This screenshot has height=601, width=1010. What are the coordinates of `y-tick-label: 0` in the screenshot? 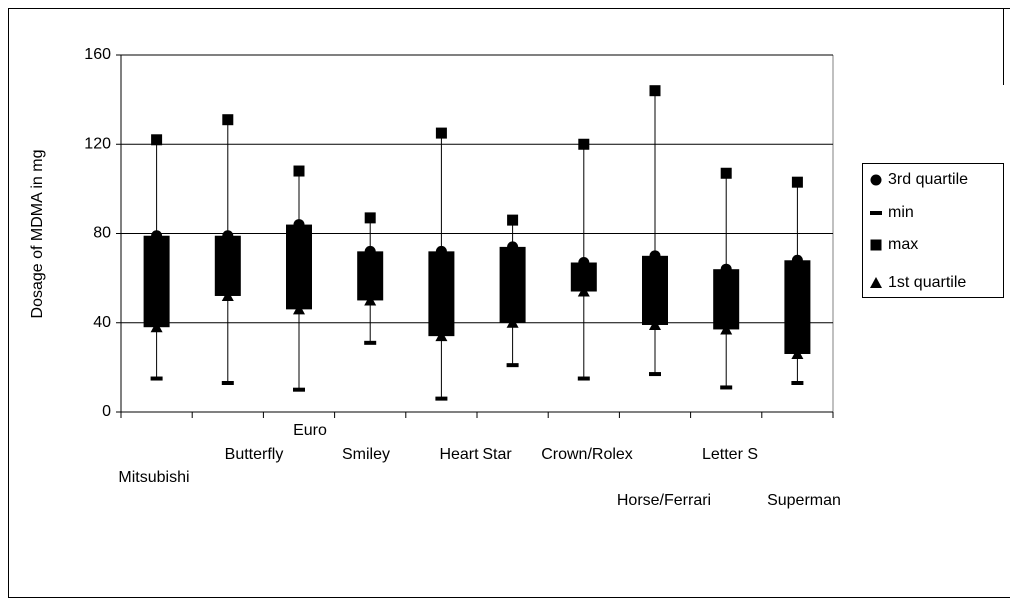 It's located at (106, 411).